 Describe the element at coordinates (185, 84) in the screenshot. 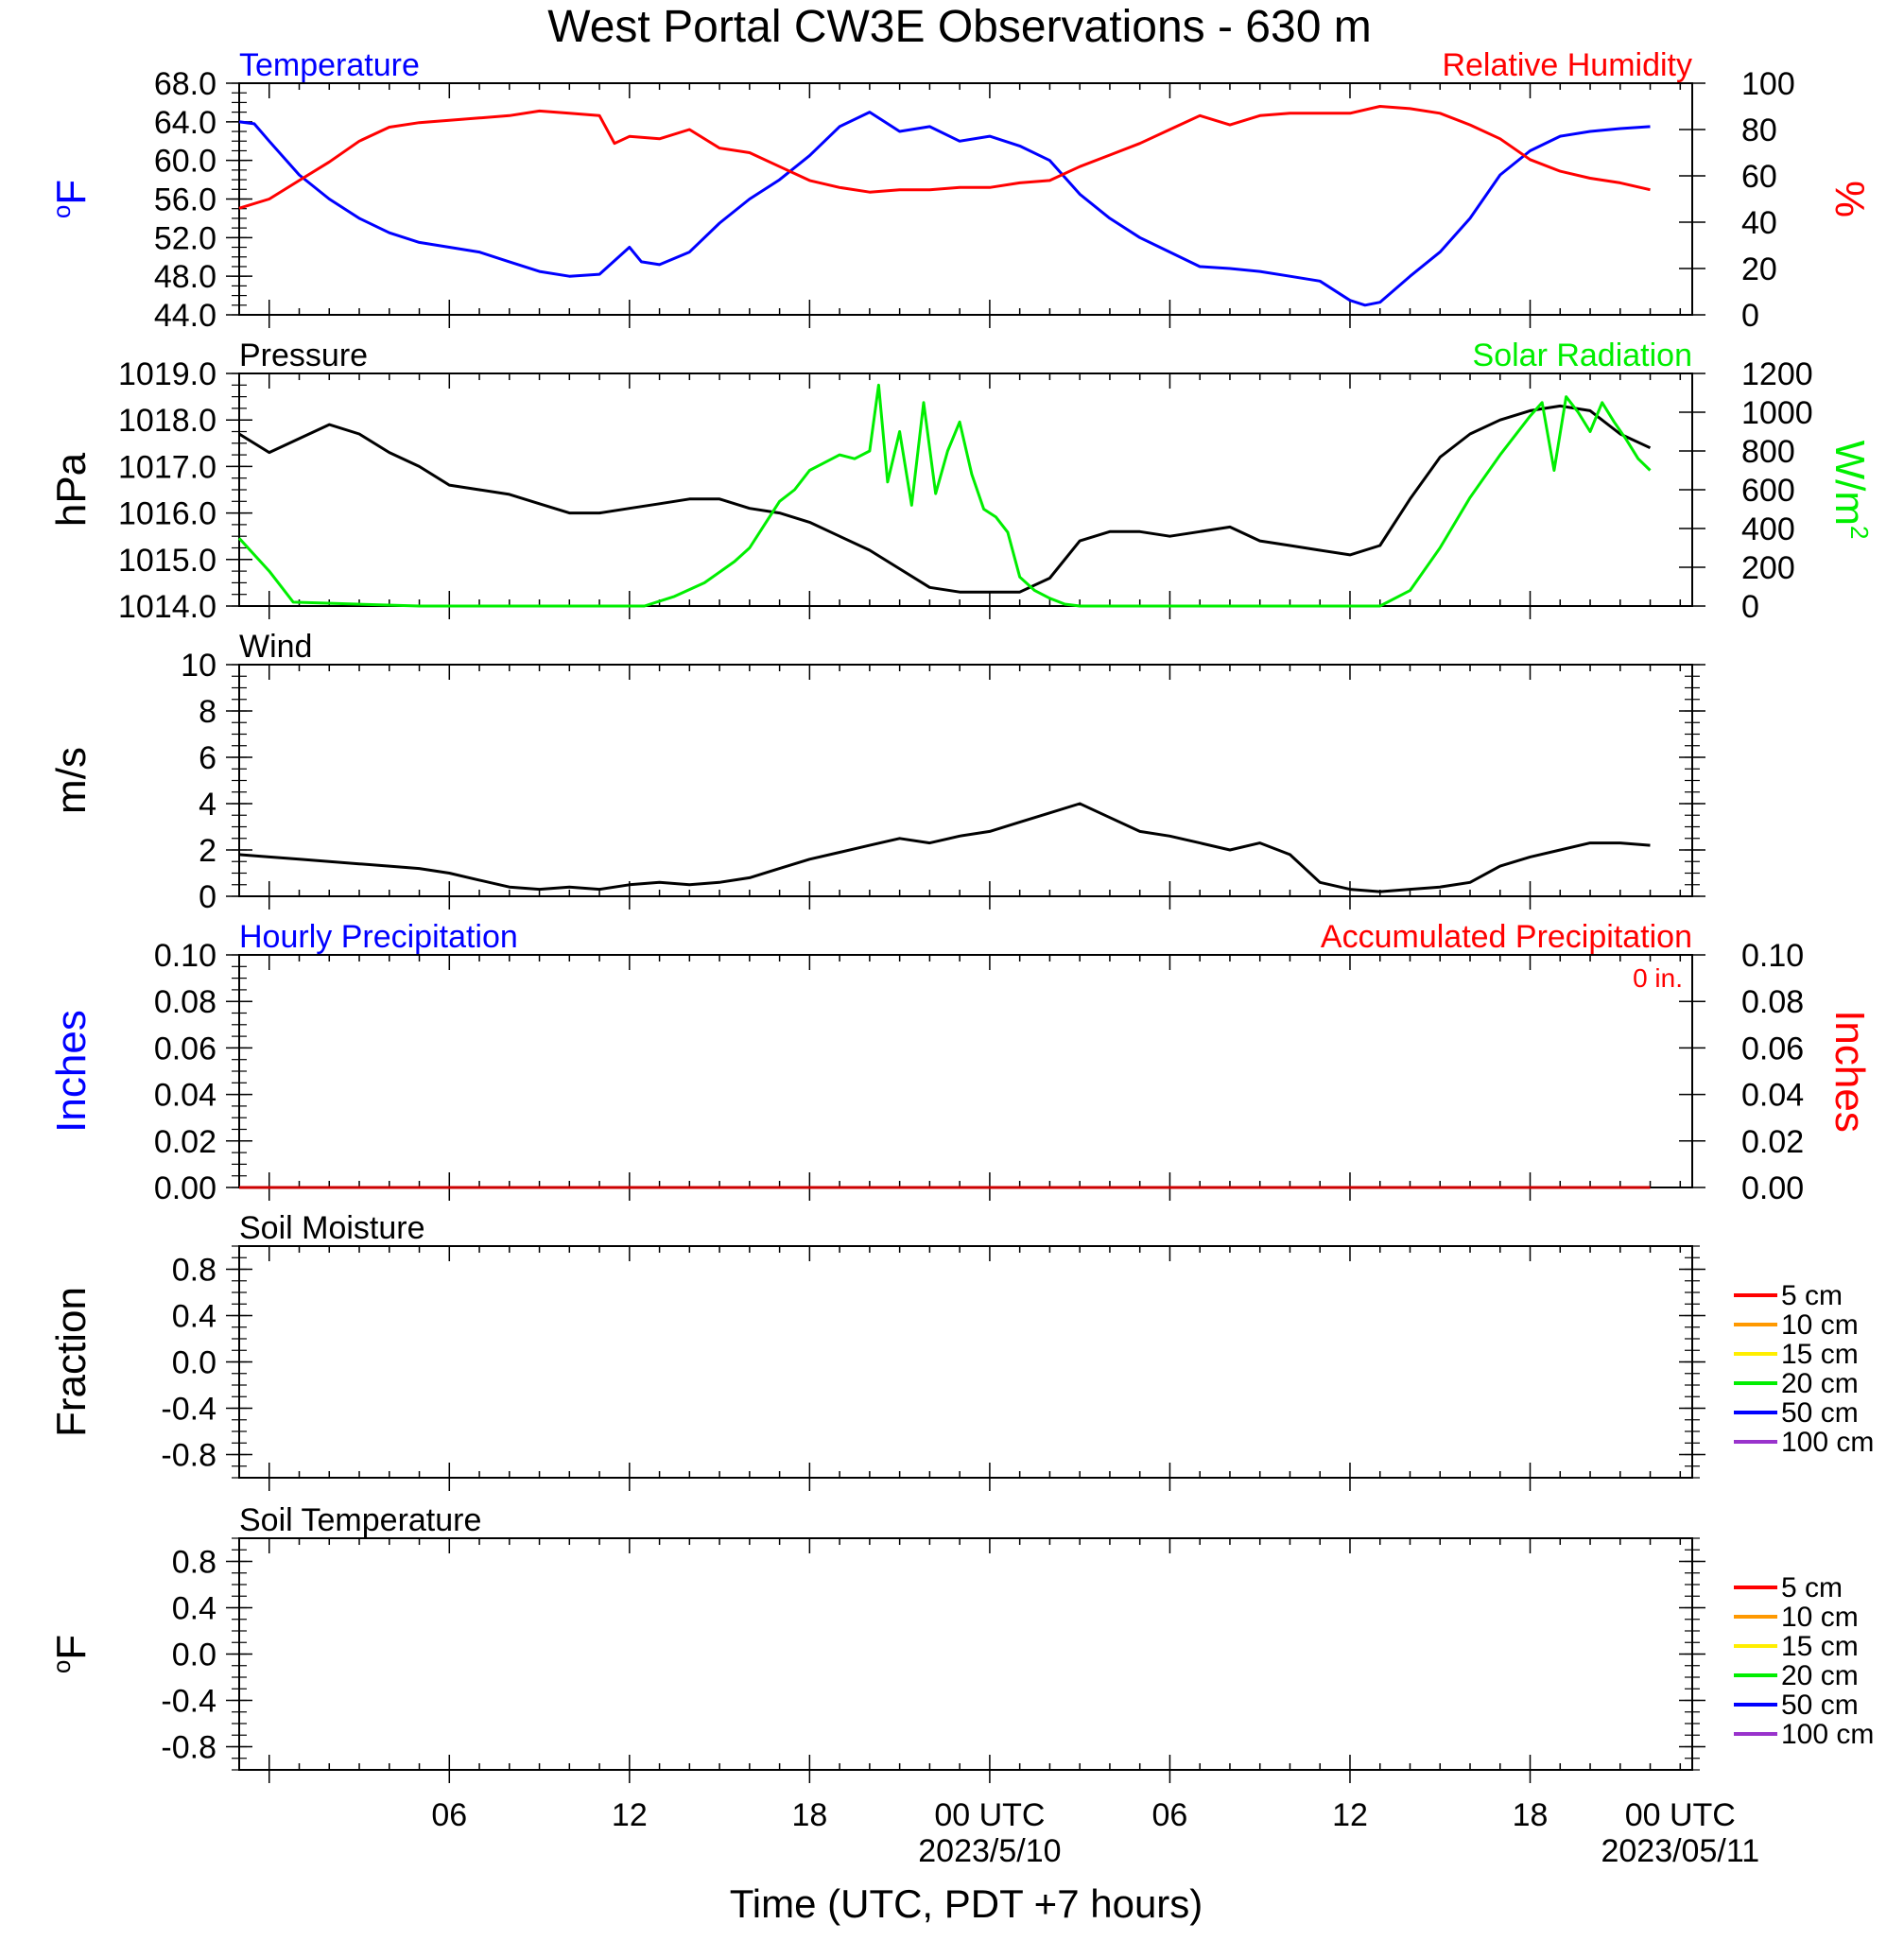

I see `y-tick-label-left: 68.0` at that location.